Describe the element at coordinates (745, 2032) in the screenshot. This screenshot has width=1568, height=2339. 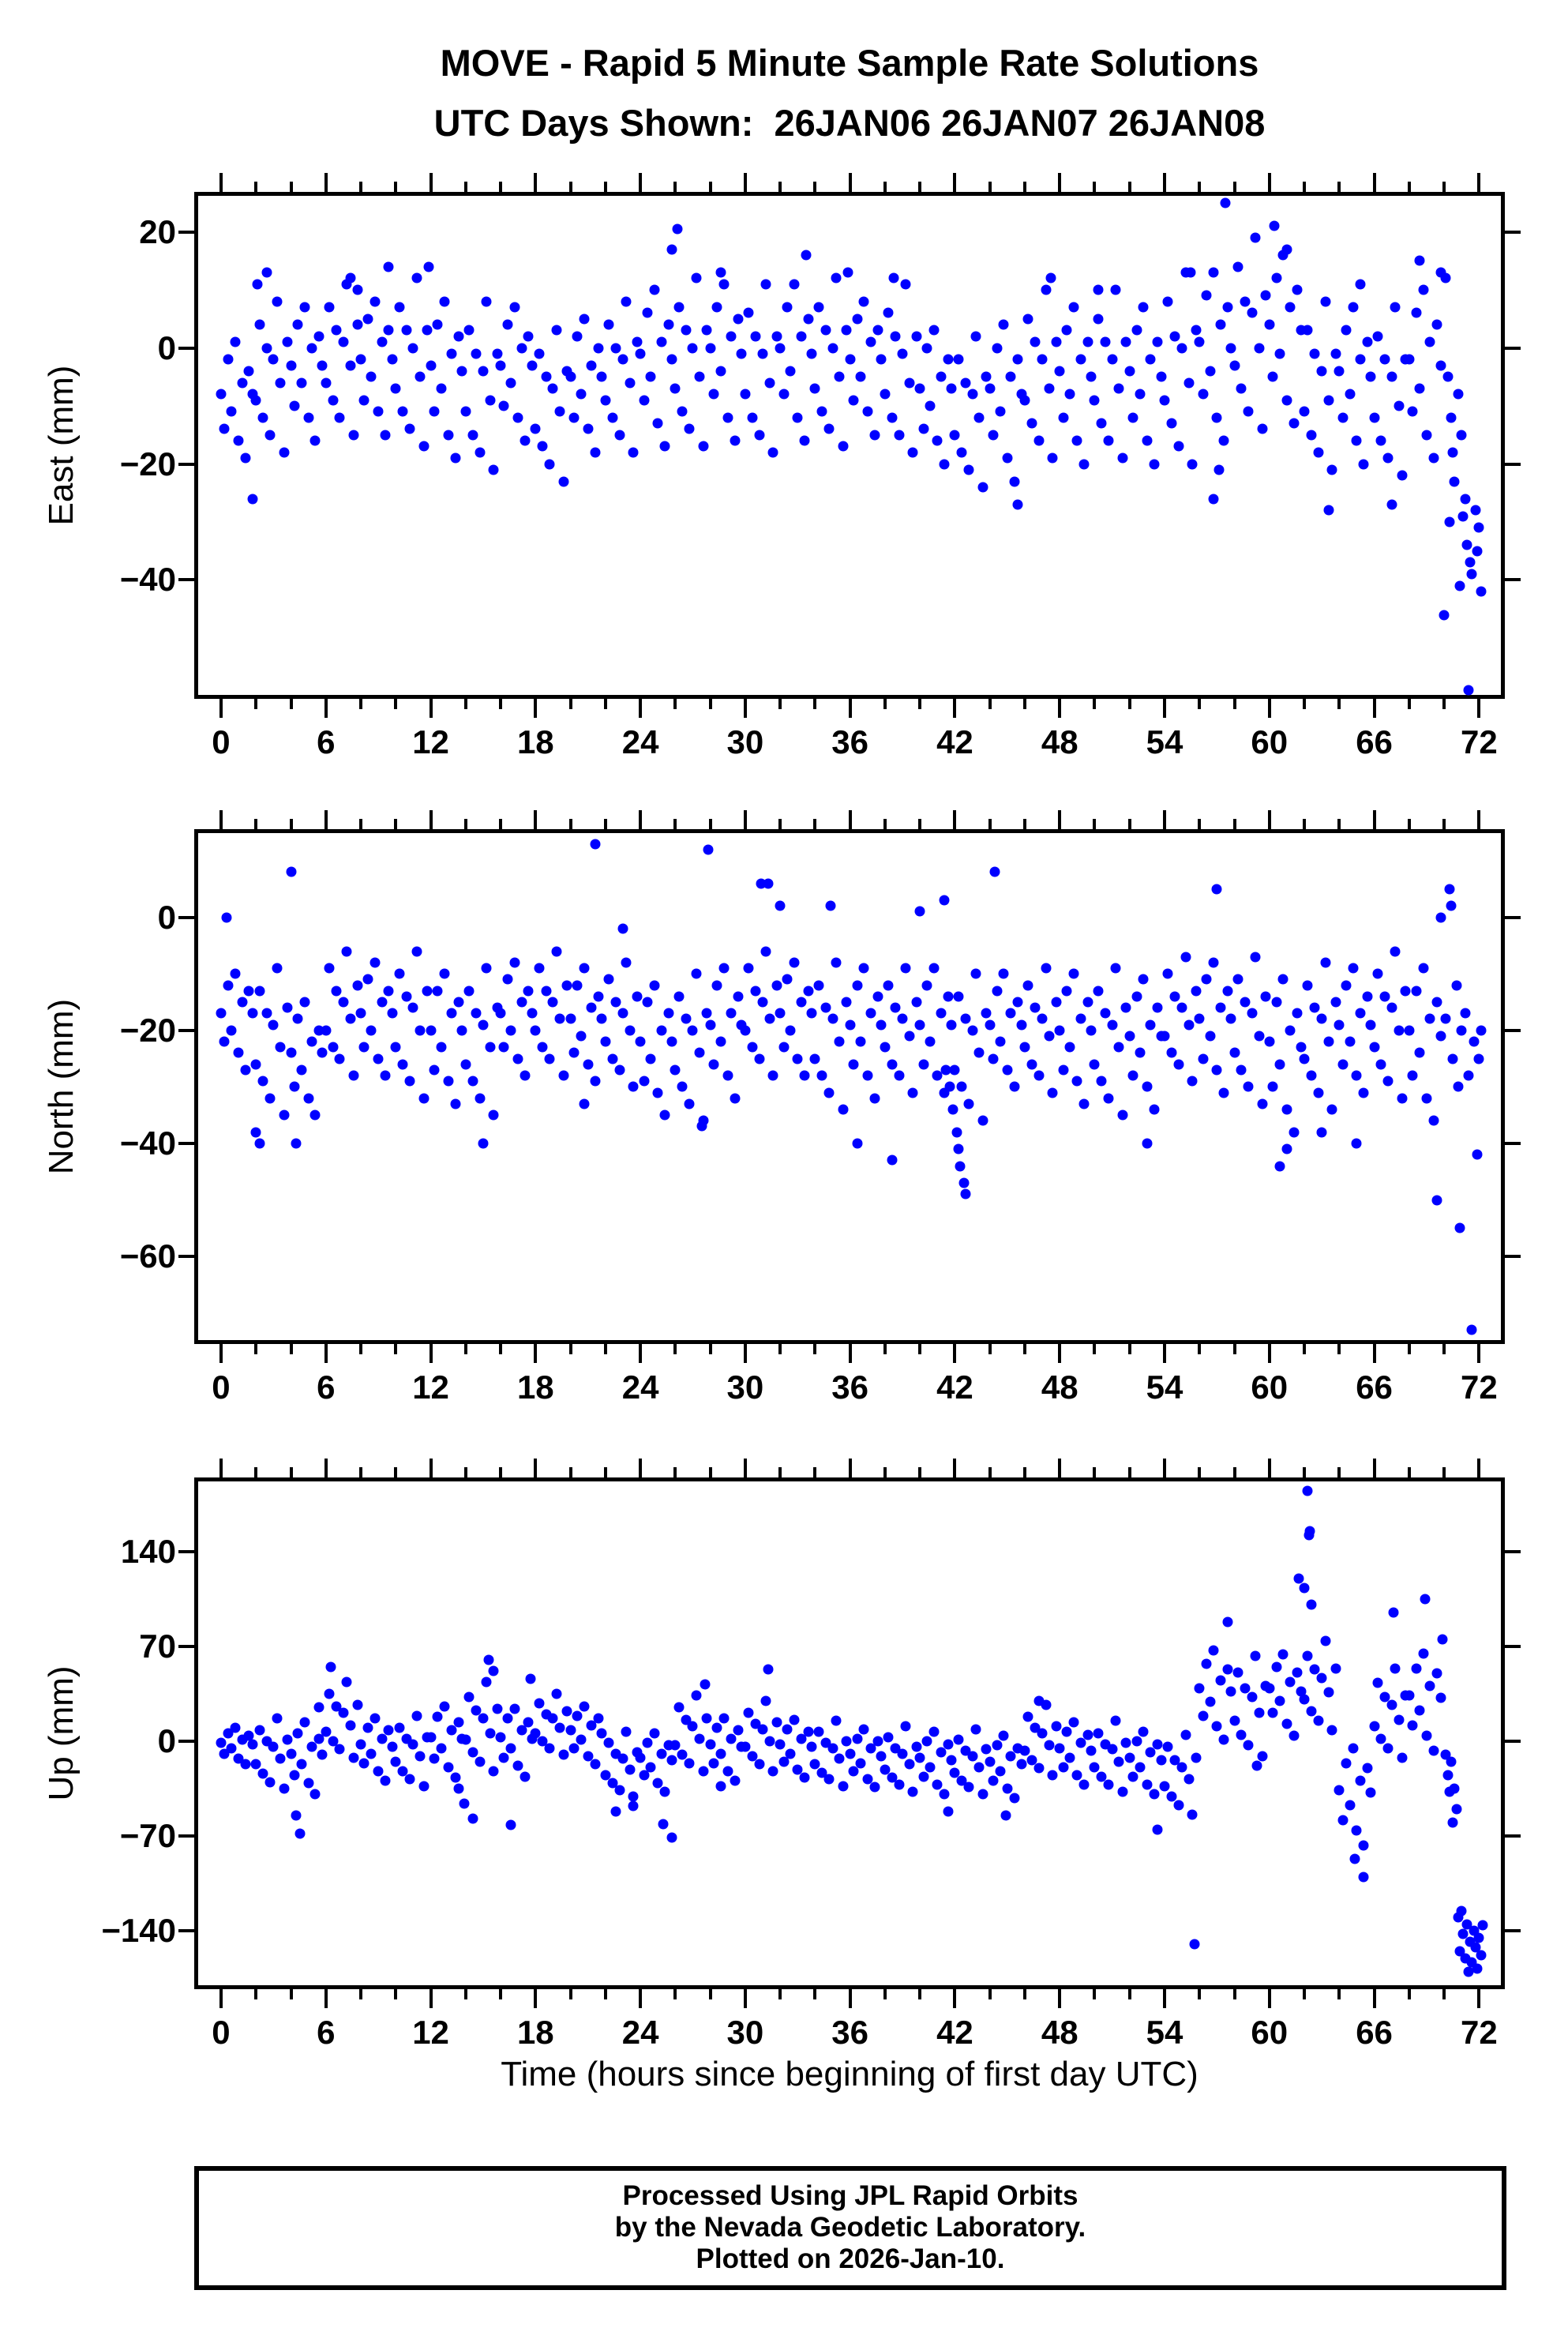
I see `x-tick-label: 30` at that location.